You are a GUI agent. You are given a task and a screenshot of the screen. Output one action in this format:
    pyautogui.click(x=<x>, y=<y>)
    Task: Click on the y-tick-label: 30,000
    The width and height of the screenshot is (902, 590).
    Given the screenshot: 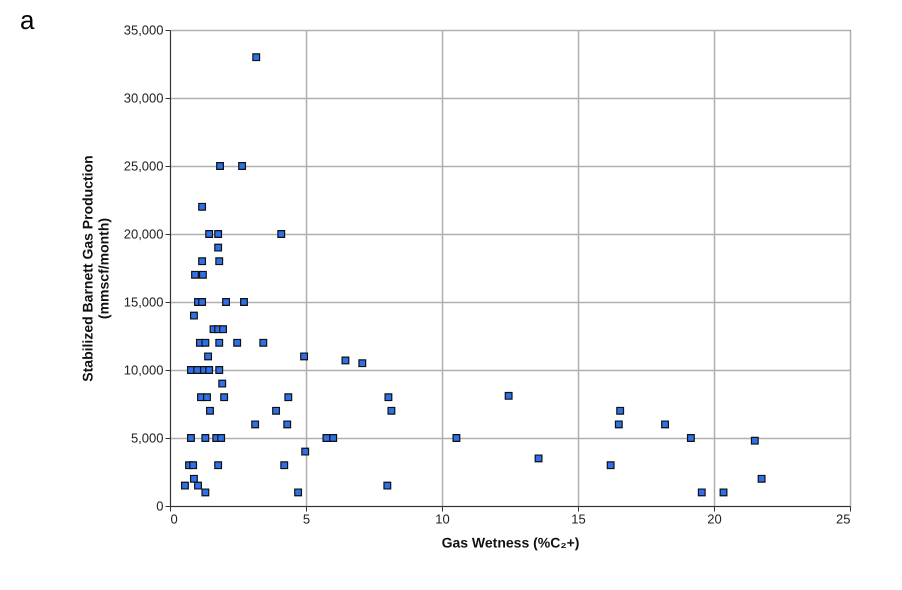 What is the action you would take?
    pyautogui.click(x=144, y=98)
    